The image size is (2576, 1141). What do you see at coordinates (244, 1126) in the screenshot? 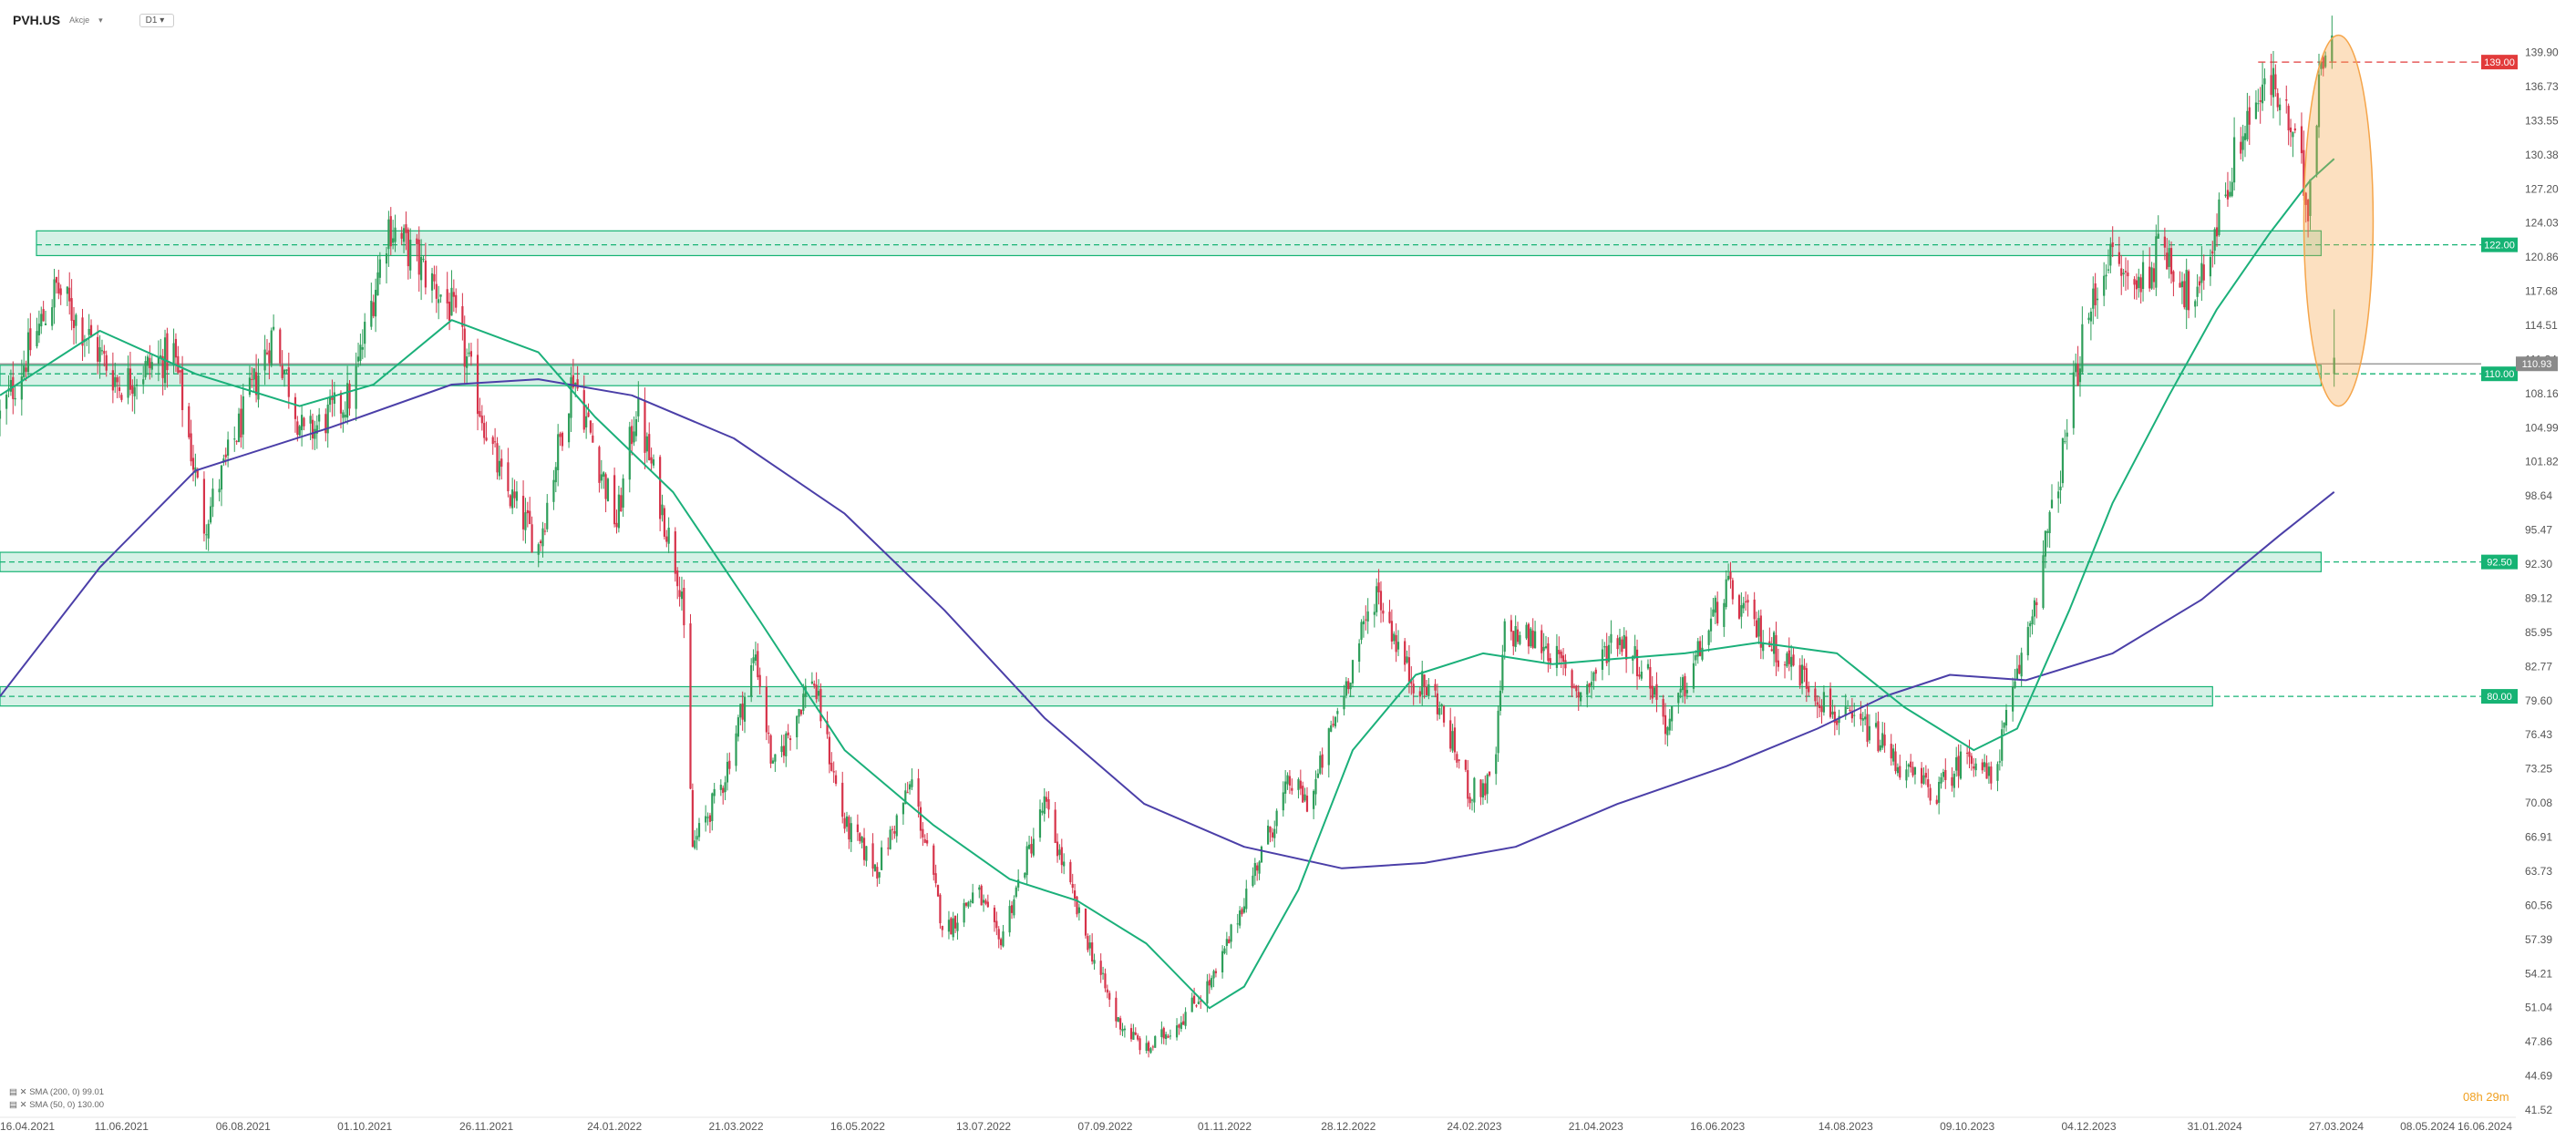
I see `x-tick-label: 06.08.2021` at bounding box center [244, 1126].